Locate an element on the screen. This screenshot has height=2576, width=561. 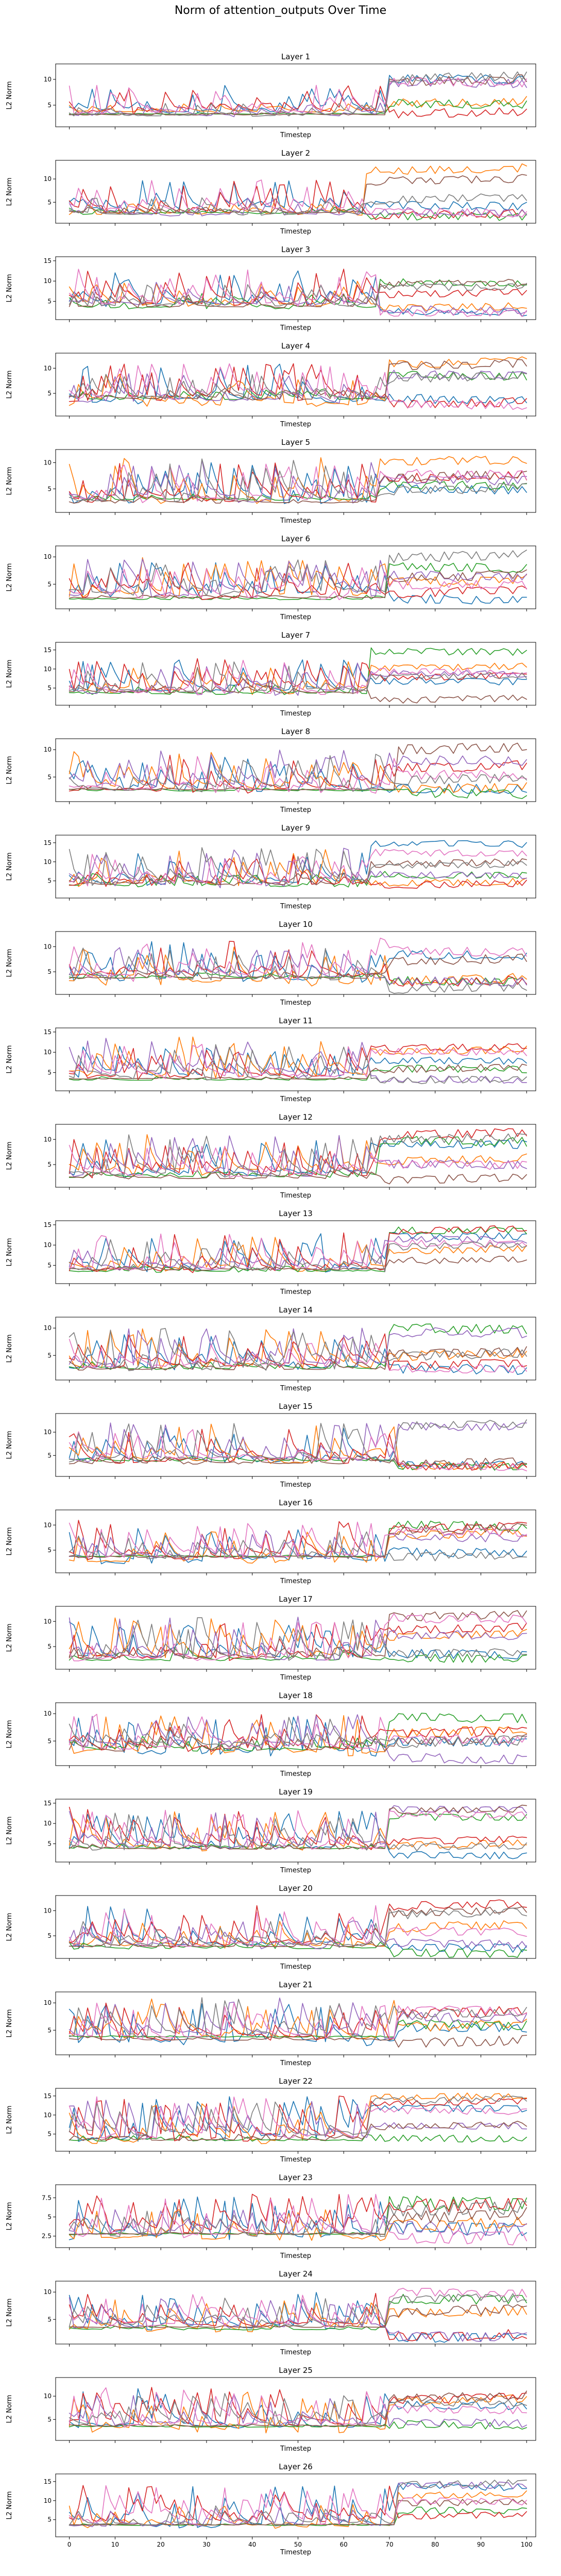
subplot-layer-21: Layer 21 5 10 L2 Norm Timestep is located at coordinates (271, 2023).